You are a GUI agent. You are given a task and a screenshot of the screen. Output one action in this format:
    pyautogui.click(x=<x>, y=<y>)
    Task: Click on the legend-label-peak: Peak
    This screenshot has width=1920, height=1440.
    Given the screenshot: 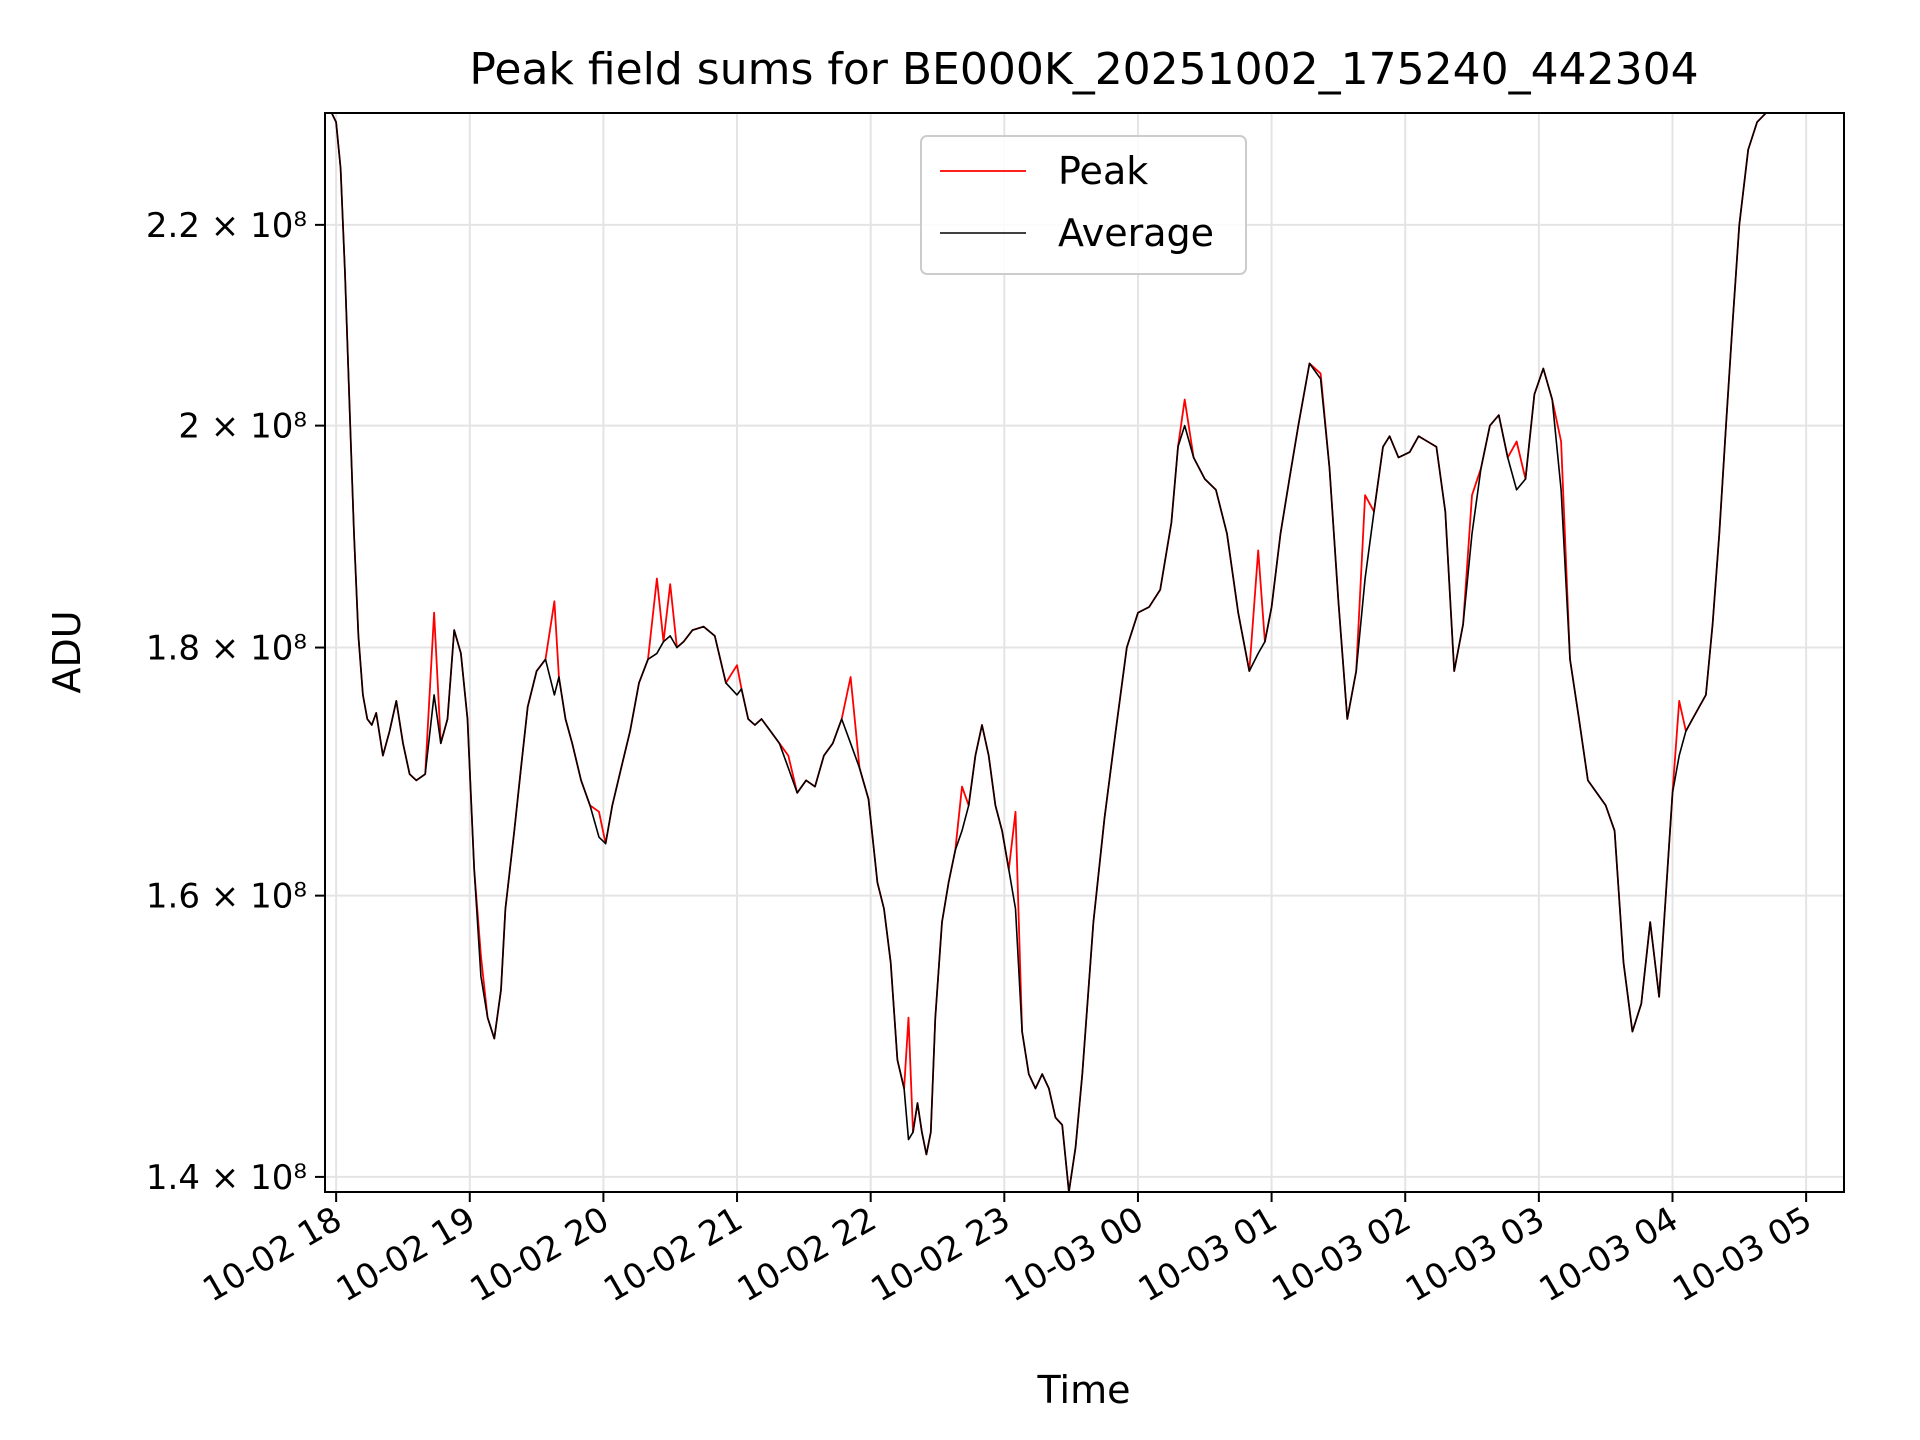 What is the action you would take?
    pyautogui.click(x=1103, y=171)
    